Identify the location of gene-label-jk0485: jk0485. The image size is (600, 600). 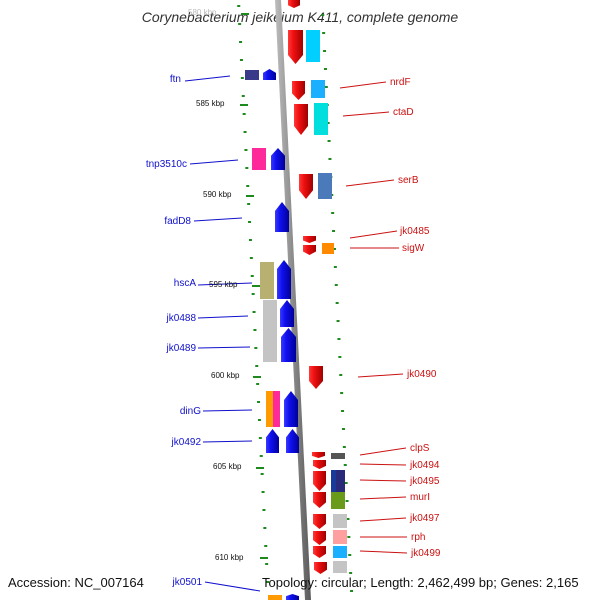
(414, 231).